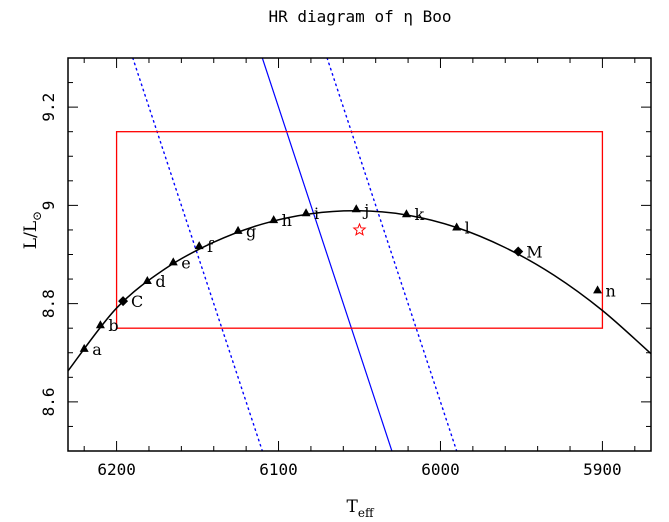  I want to click on model-point-label-n: n, so click(611, 290).